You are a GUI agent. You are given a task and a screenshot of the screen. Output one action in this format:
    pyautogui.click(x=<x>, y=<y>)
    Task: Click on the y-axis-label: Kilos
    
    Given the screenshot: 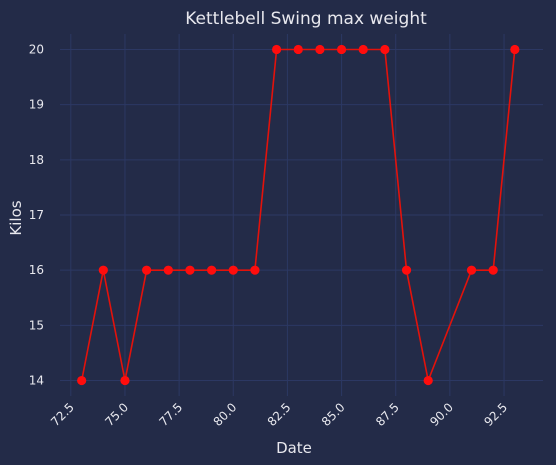 What is the action you would take?
    pyautogui.click(x=16, y=217)
    